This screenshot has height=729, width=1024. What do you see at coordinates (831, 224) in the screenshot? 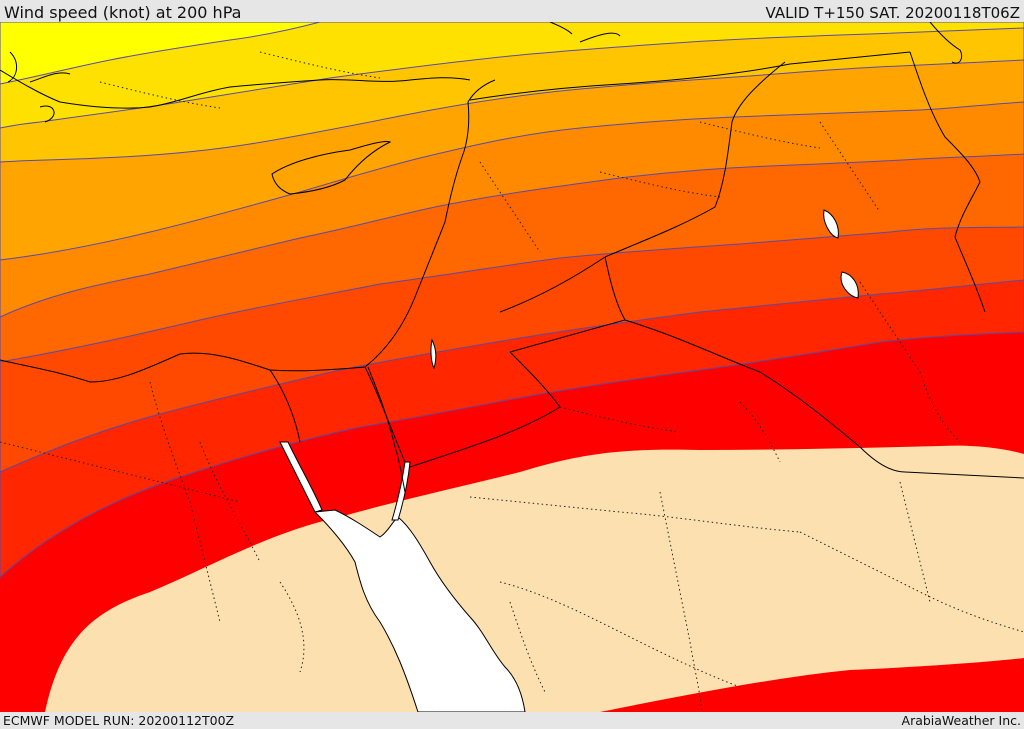
I see `lake-tharthar` at bounding box center [831, 224].